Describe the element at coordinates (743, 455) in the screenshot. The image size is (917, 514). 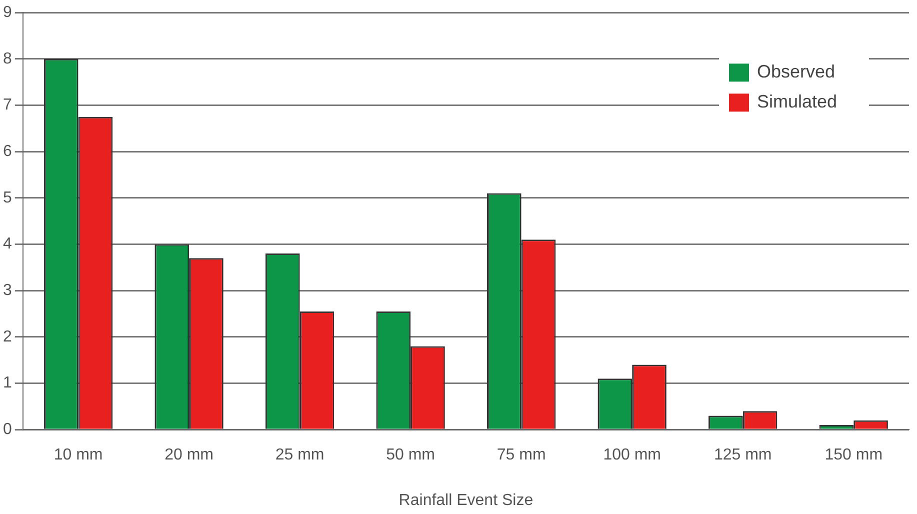
I see `x-tick-label: 125 mm` at that location.